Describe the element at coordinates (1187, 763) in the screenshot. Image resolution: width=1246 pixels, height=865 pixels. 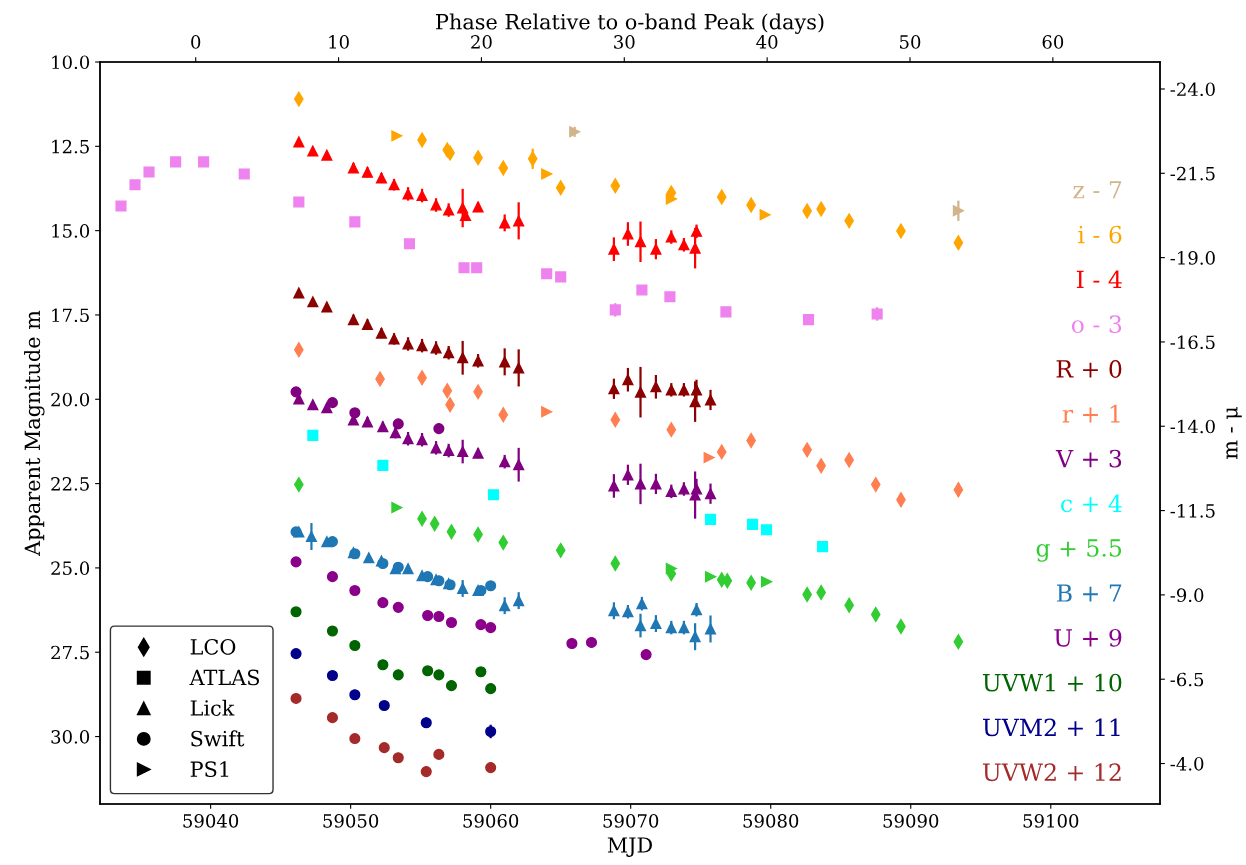
I see `y2-tick-label: -4.0` at that location.